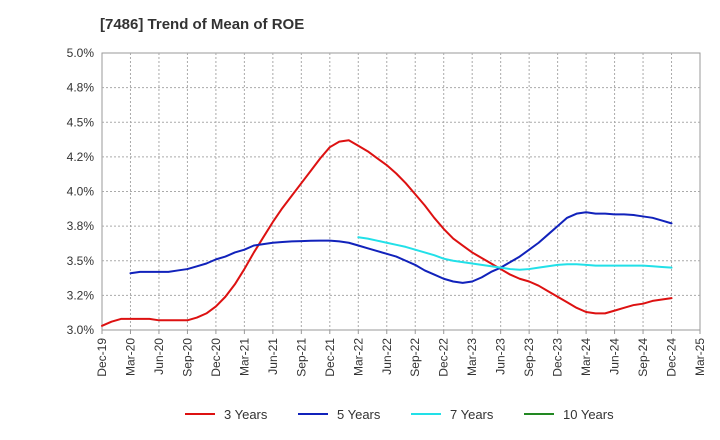  I want to click on y-tick-label: 3.2%, so click(81, 295).